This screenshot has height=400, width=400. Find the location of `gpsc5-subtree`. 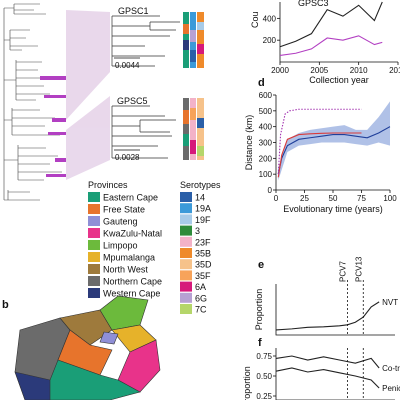

gpsc5-subtree is located at coordinates (143, 132).